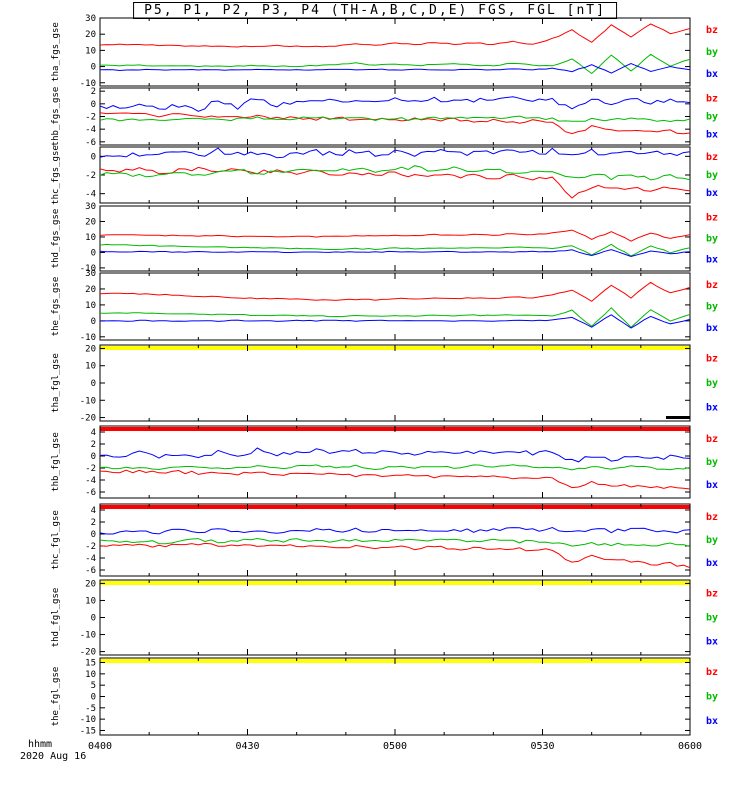  What do you see at coordinates (542, 746) in the screenshot?
I see `xtick-label: 0530` at bounding box center [542, 746].